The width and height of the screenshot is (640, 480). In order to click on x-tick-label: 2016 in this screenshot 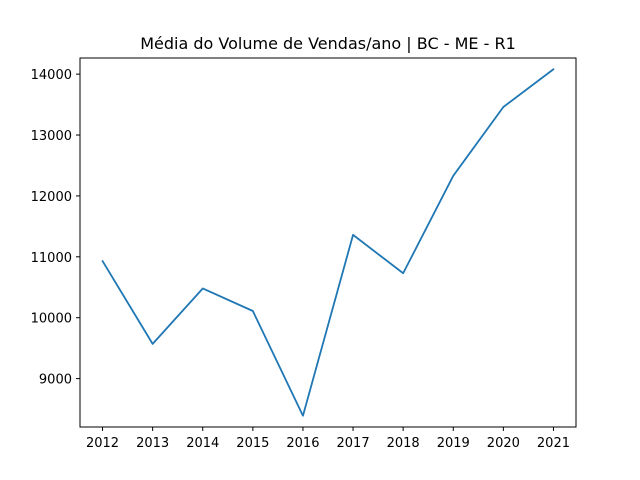, I will do `click(302, 443)`.